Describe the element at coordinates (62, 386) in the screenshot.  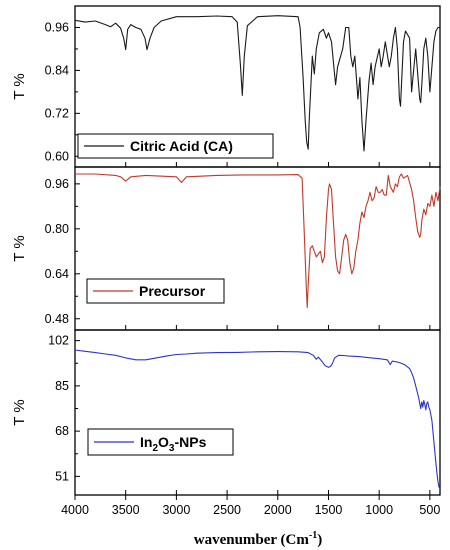
I see `y-tick-label: 85` at that location.